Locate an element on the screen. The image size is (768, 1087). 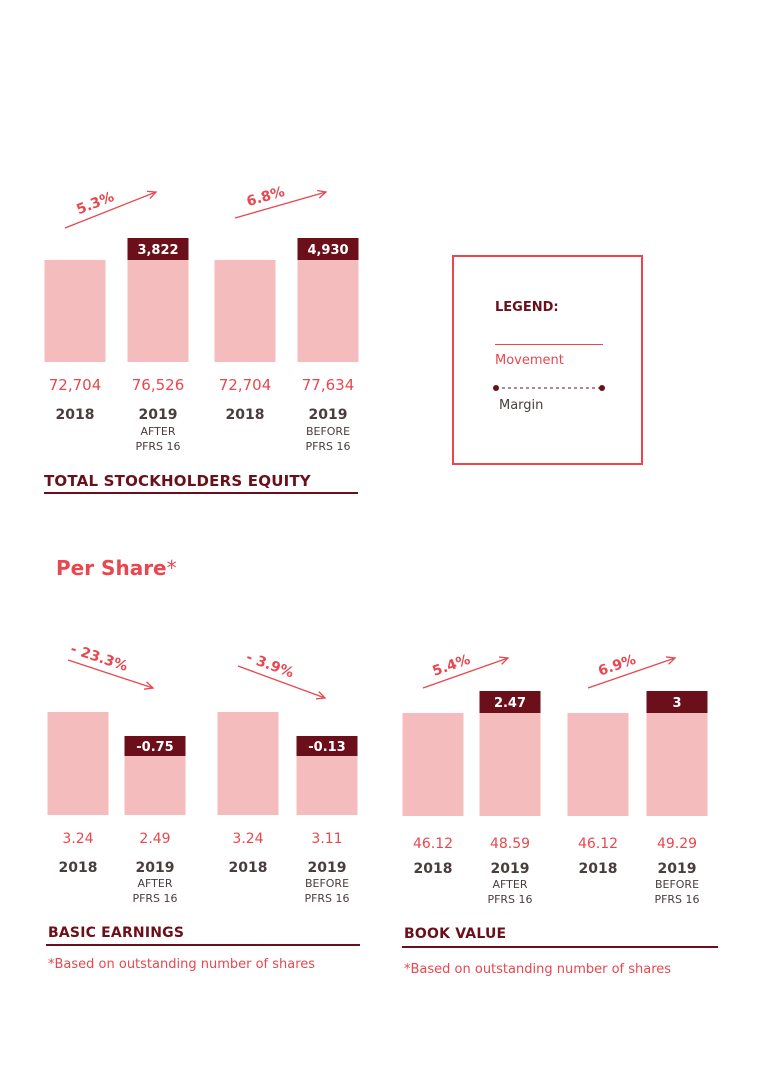
book-value-title: BOOK VALUE is located at coordinates (455, 934).